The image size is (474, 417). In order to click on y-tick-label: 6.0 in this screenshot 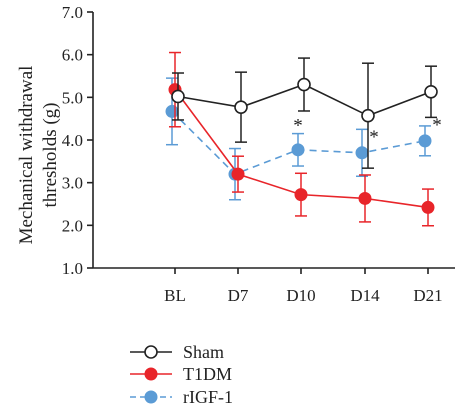, I will do `click(72, 55)`.